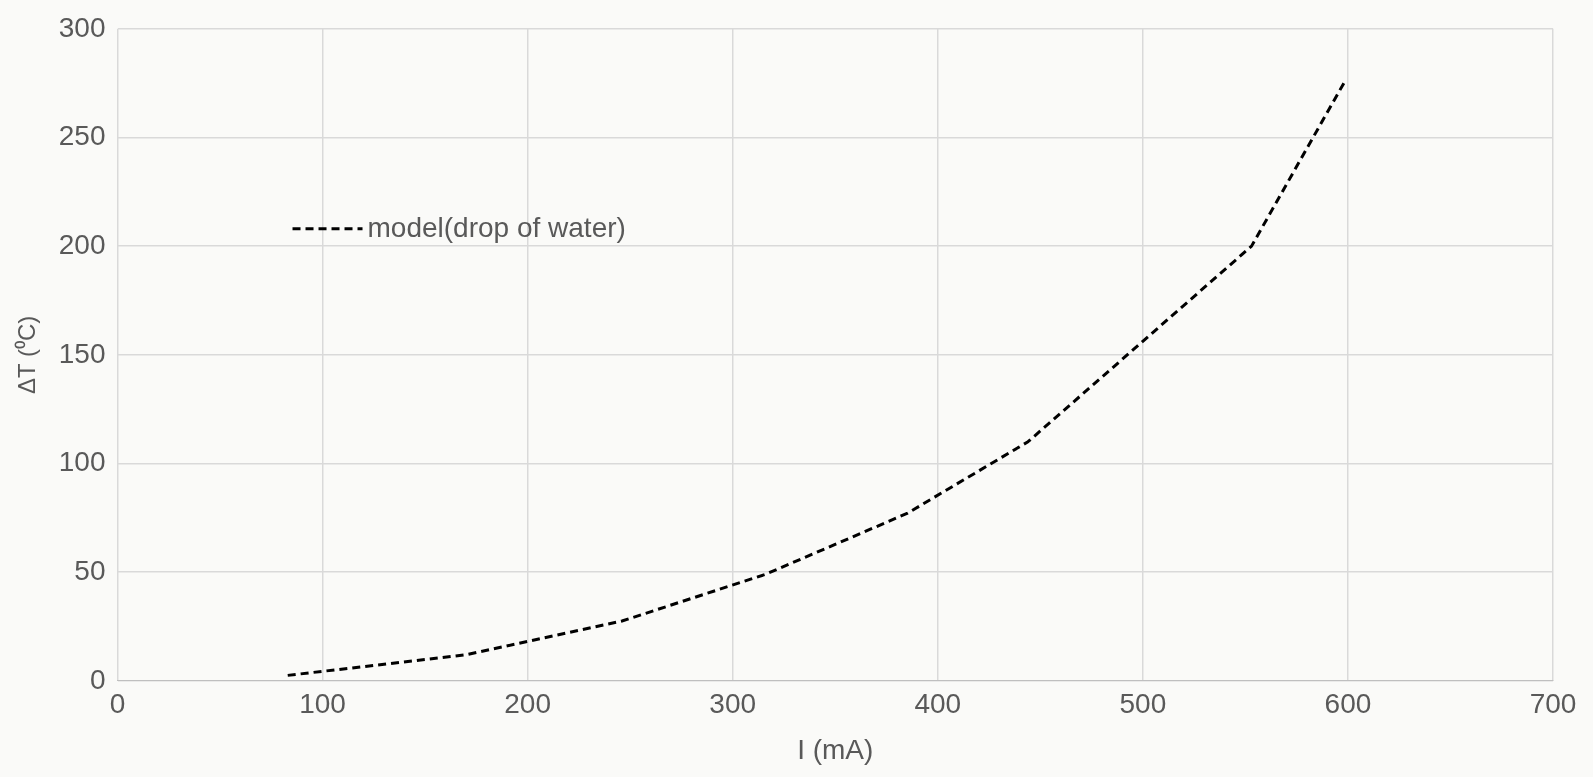  Describe the element at coordinates (82, 136) in the screenshot. I see `y-tick-label: 250` at that location.